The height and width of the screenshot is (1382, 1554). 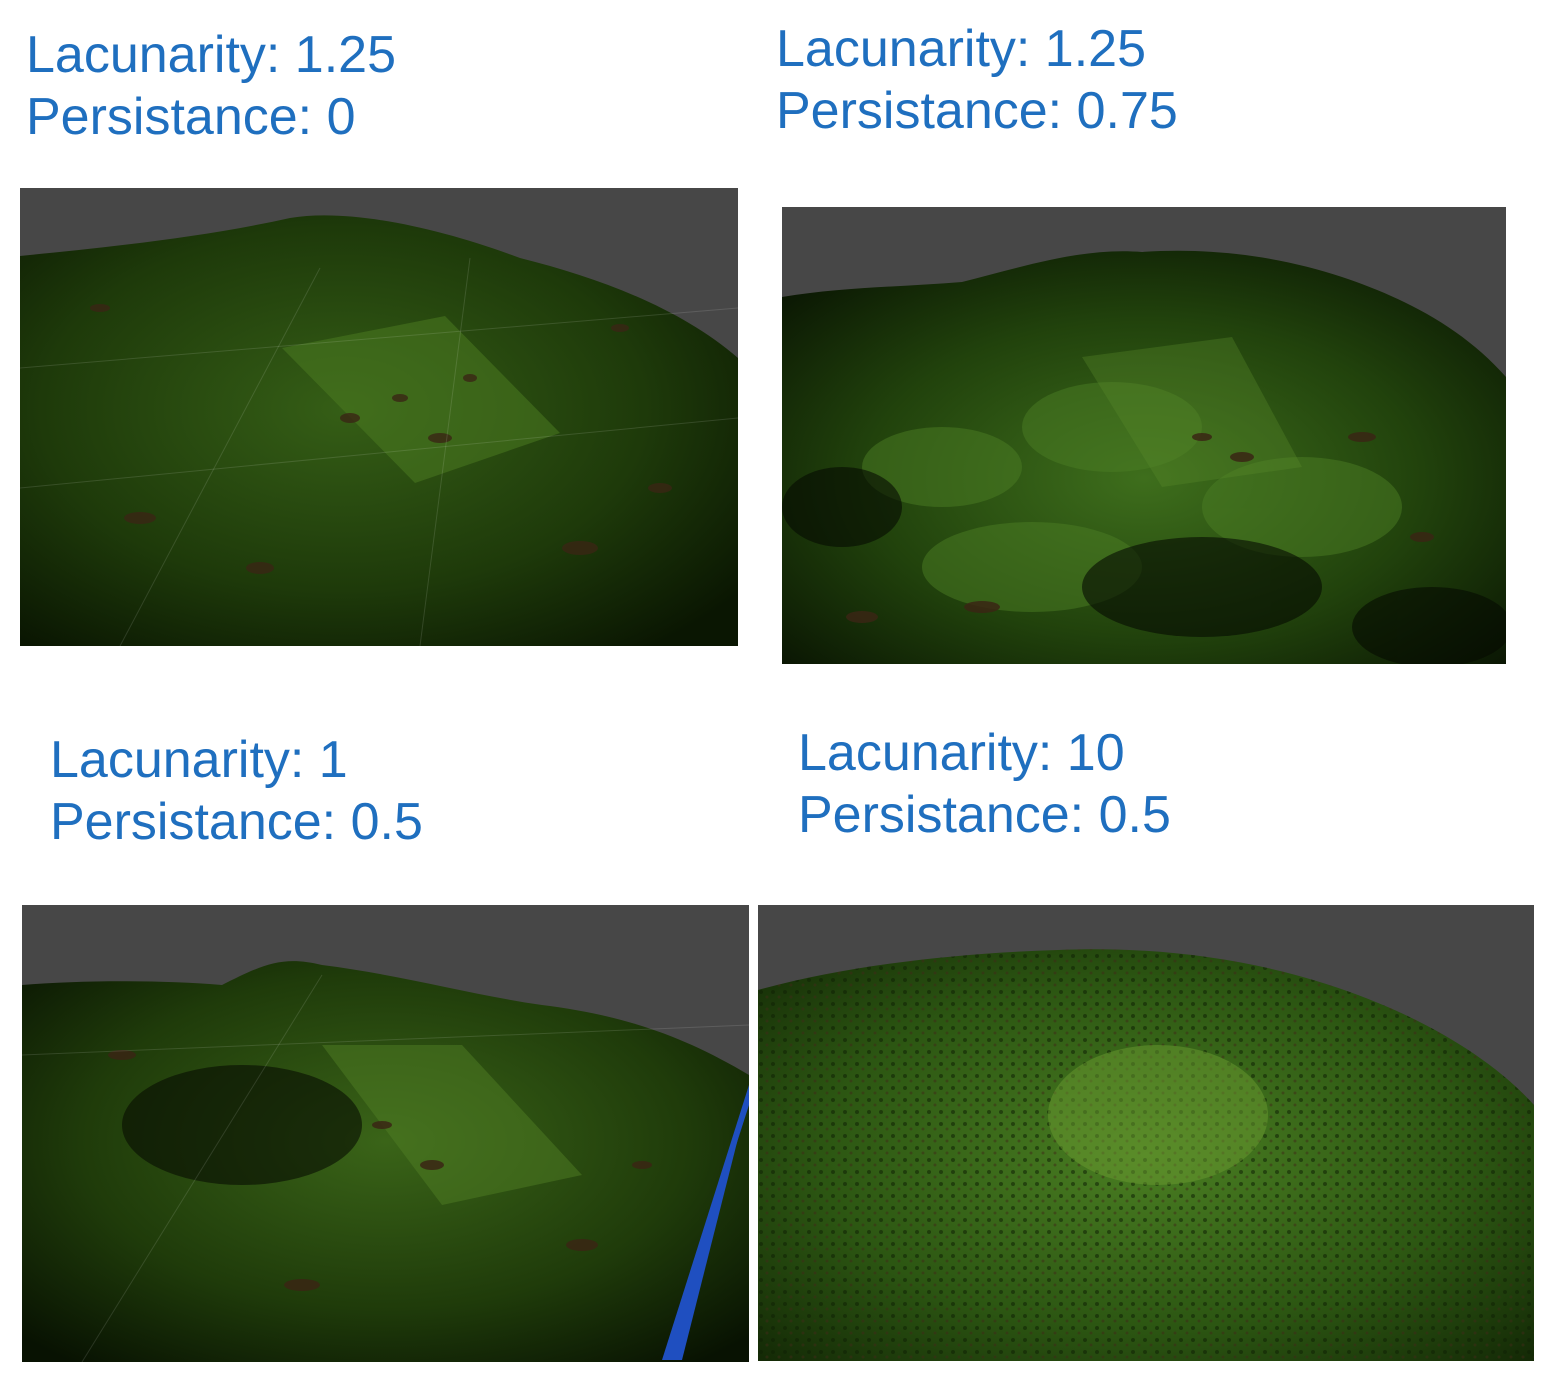 What do you see at coordinates (984, 784) in the screenshot?
I see `panel-4-caption: Lacunarity: 10 Persistance: 0.5` at bounding box center [984, 784].